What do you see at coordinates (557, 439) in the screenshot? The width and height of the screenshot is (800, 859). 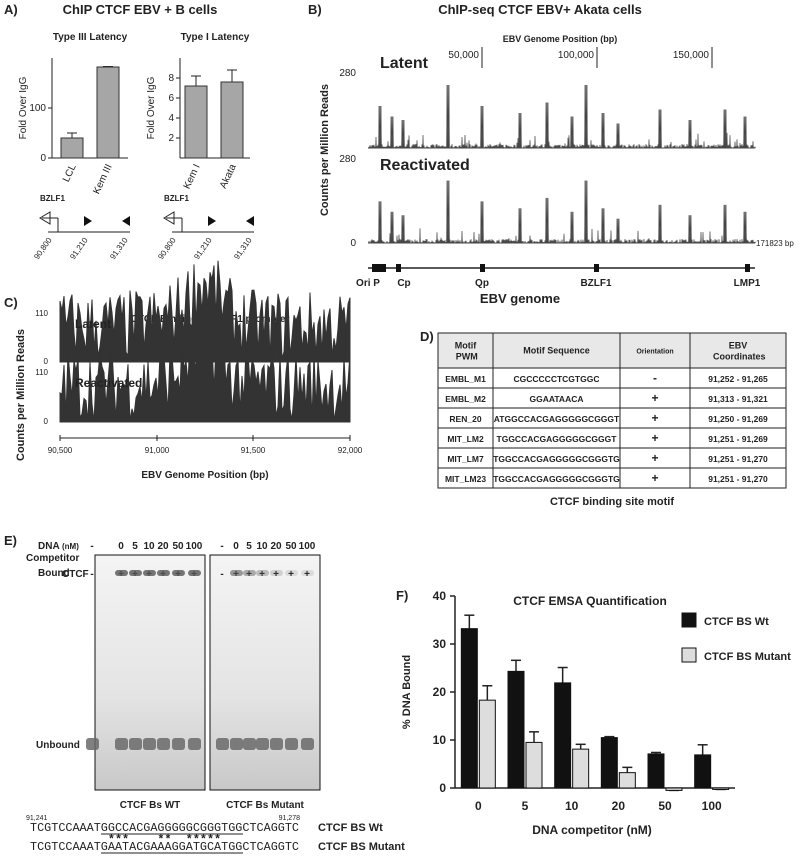 I see `table-cell: TGGCCACGAGGGGGCGGGT` at bounding box center [557, 439].